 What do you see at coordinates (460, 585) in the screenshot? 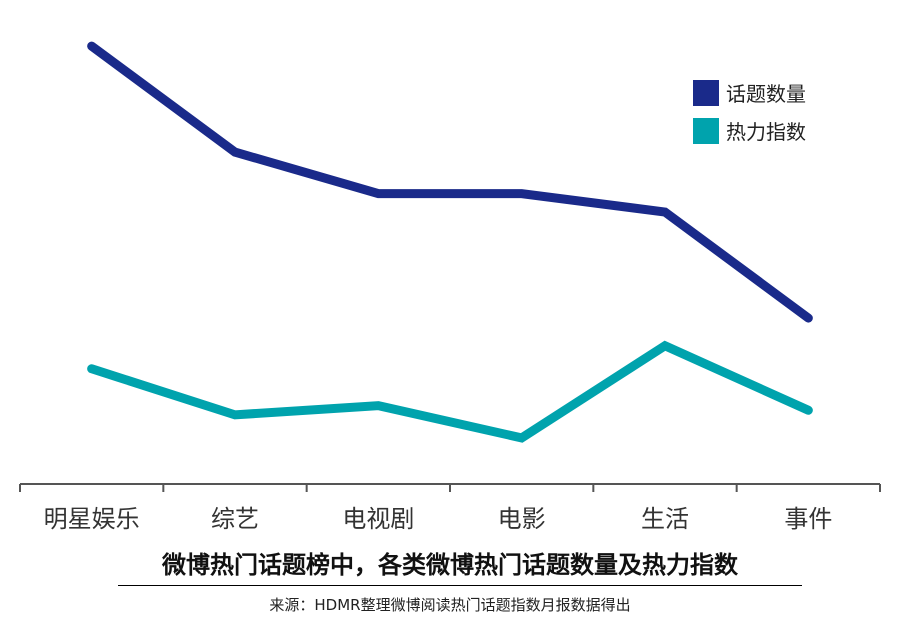
I see `title-underline` at bounding box center [460, 585].